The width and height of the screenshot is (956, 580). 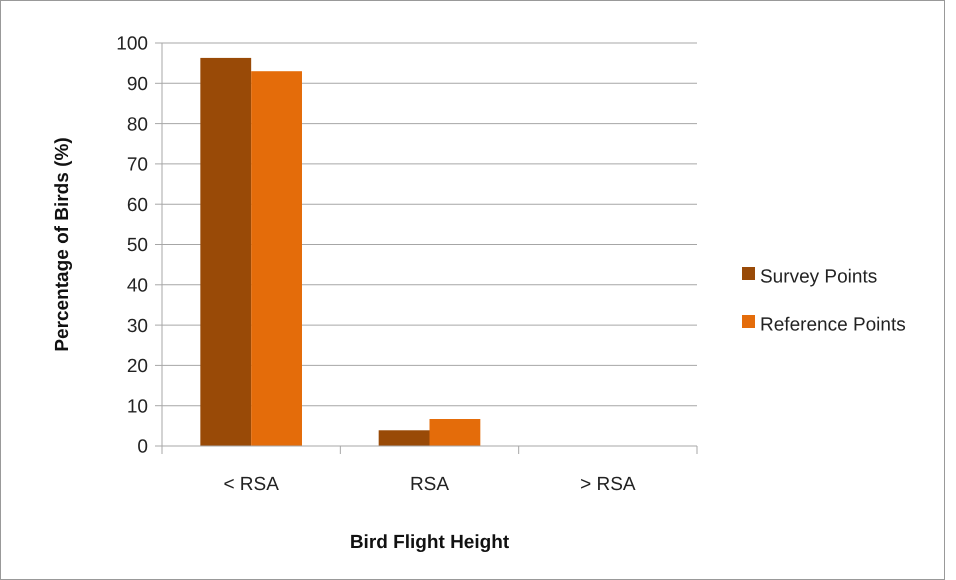 What do you see at coordinates (137, 285) in the screenshot?
I see `y-tick-label: 40` at bounding box center [137, 285].